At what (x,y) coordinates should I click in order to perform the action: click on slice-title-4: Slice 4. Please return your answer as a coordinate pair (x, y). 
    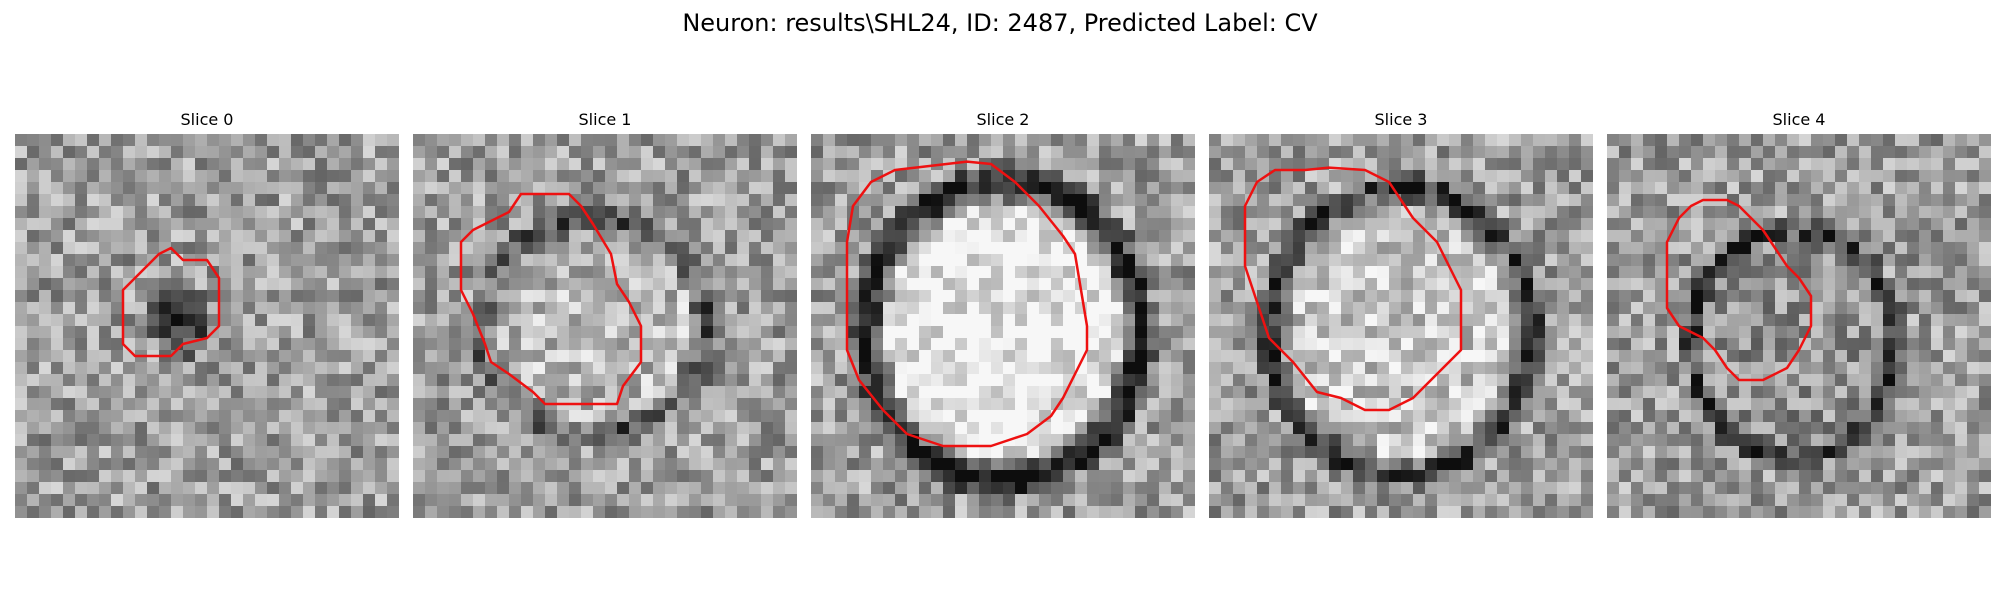
    Looking at the image, I should click on (1799, 119).